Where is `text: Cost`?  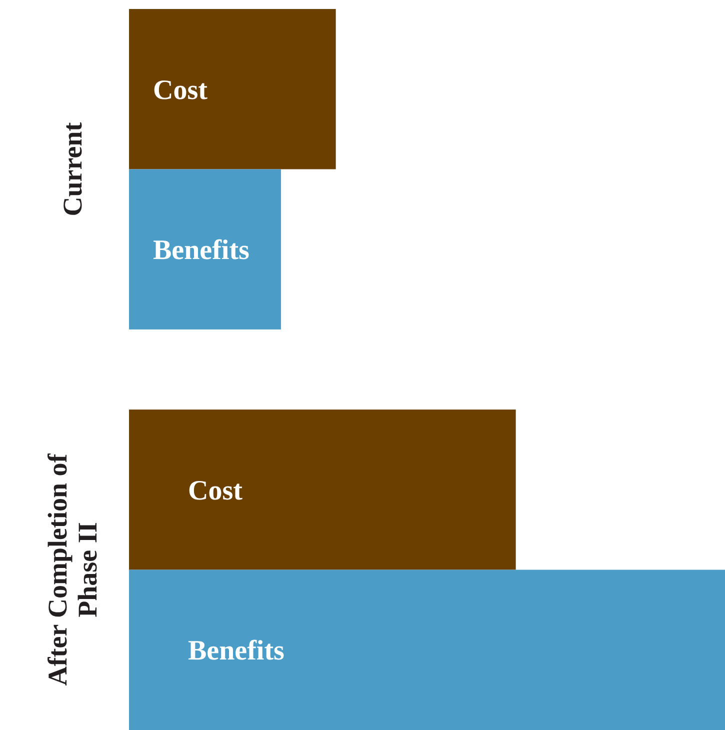 text: Cost is located at coordinates (215, 490).